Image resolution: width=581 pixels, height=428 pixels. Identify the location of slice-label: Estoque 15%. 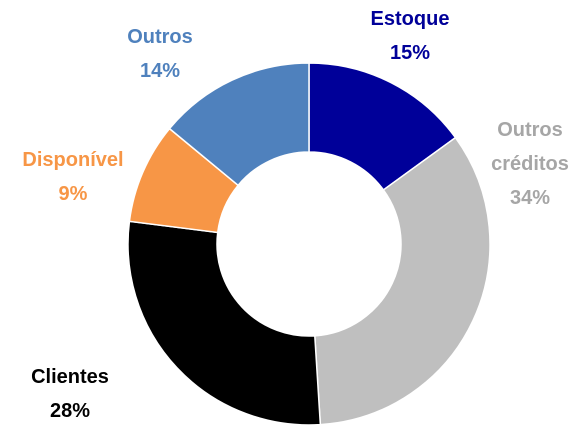
(410, 36).